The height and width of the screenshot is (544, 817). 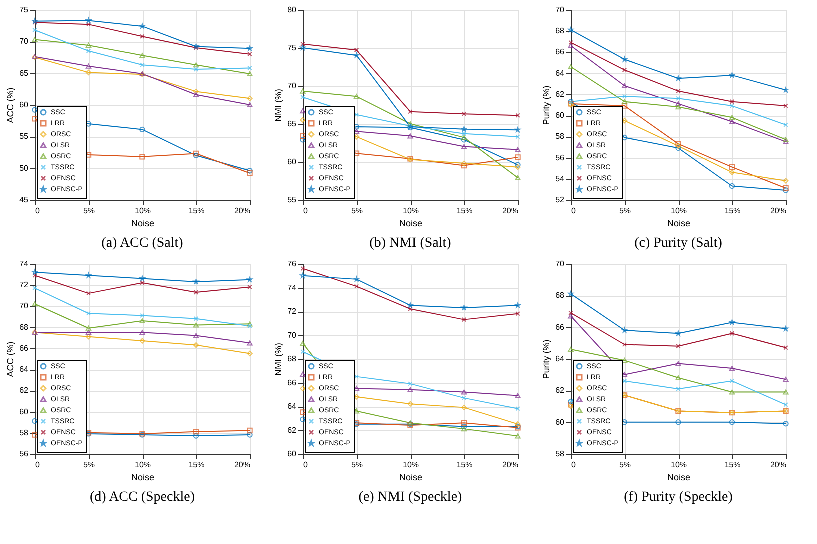 What do you see at coordinates (25, 285) in the screenshot?
I see `y-tick-label: 72` at bounding box center [25, 285].